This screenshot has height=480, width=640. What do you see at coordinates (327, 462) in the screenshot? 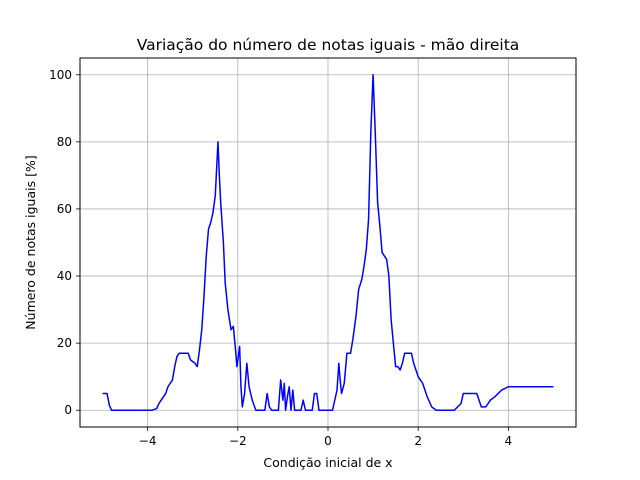
I see `x-axis-label: Condição inicial de x` at bounding box center [327, 462].